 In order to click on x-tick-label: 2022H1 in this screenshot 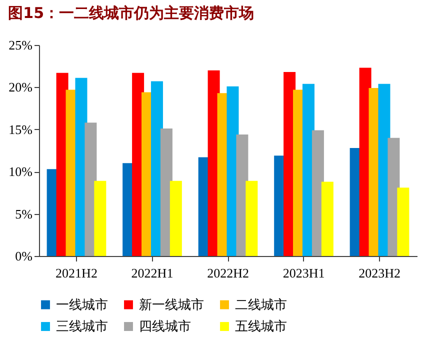, I will do `click(152, 273)`.